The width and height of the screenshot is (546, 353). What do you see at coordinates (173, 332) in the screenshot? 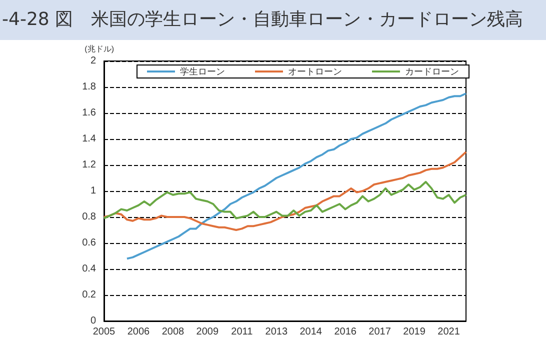
I see `x-tick-label: 2008` at bounding box center [173, 332].